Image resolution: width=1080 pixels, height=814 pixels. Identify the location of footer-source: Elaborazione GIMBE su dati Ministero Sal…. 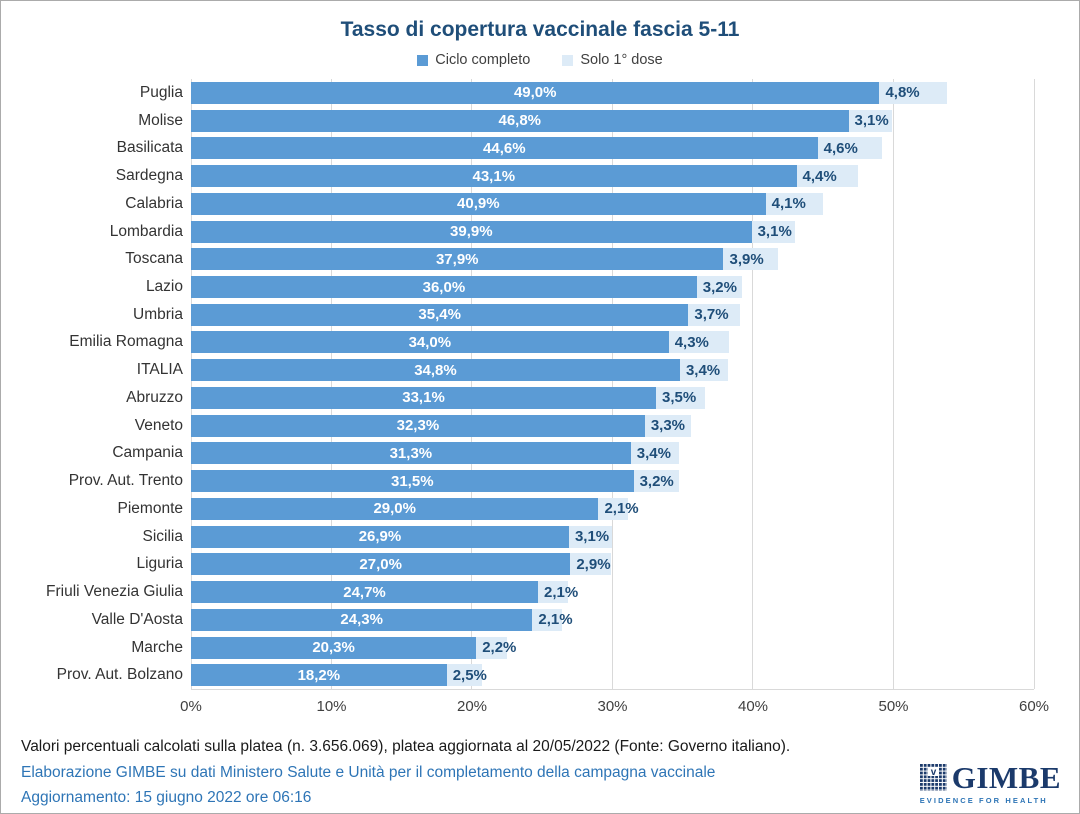
(368, 772).